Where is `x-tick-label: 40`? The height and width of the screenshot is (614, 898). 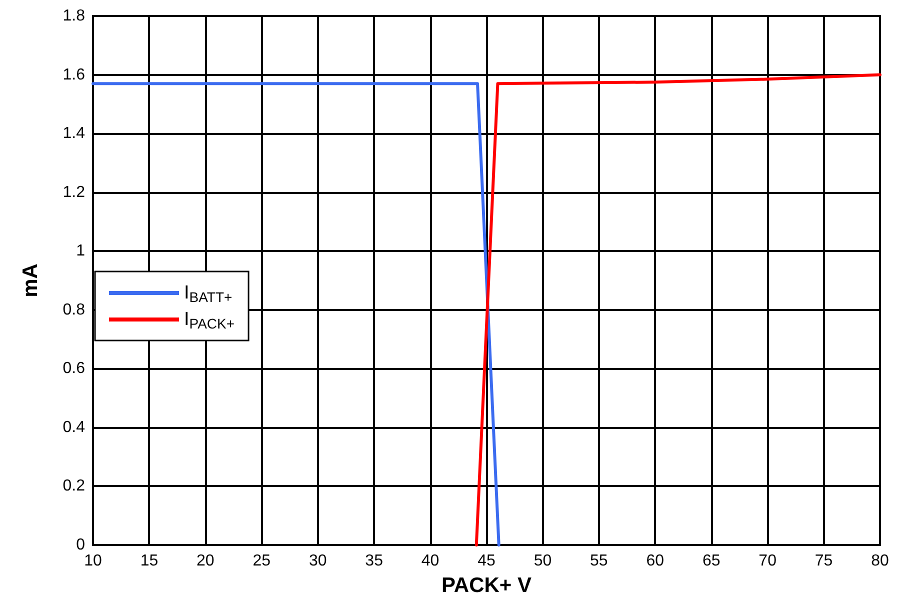 x-tick-label: 40 is located at coordinates (430, 561).